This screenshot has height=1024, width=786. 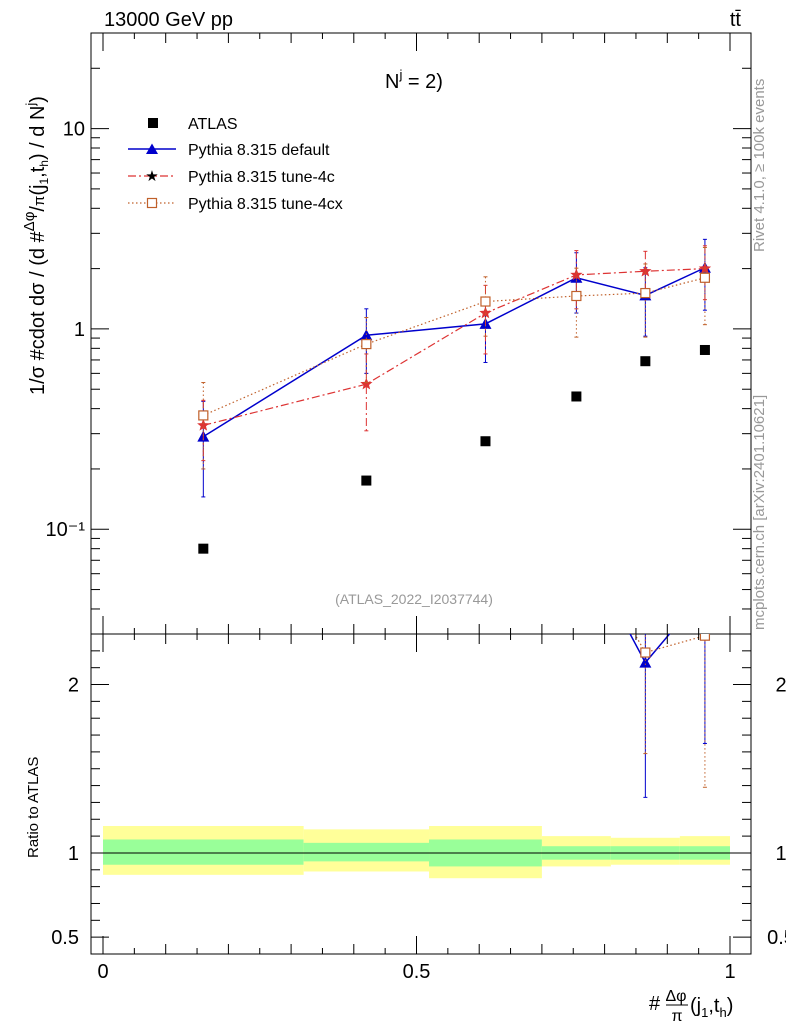 I want to click on ratio-line-default, so click(x=650, y=649).